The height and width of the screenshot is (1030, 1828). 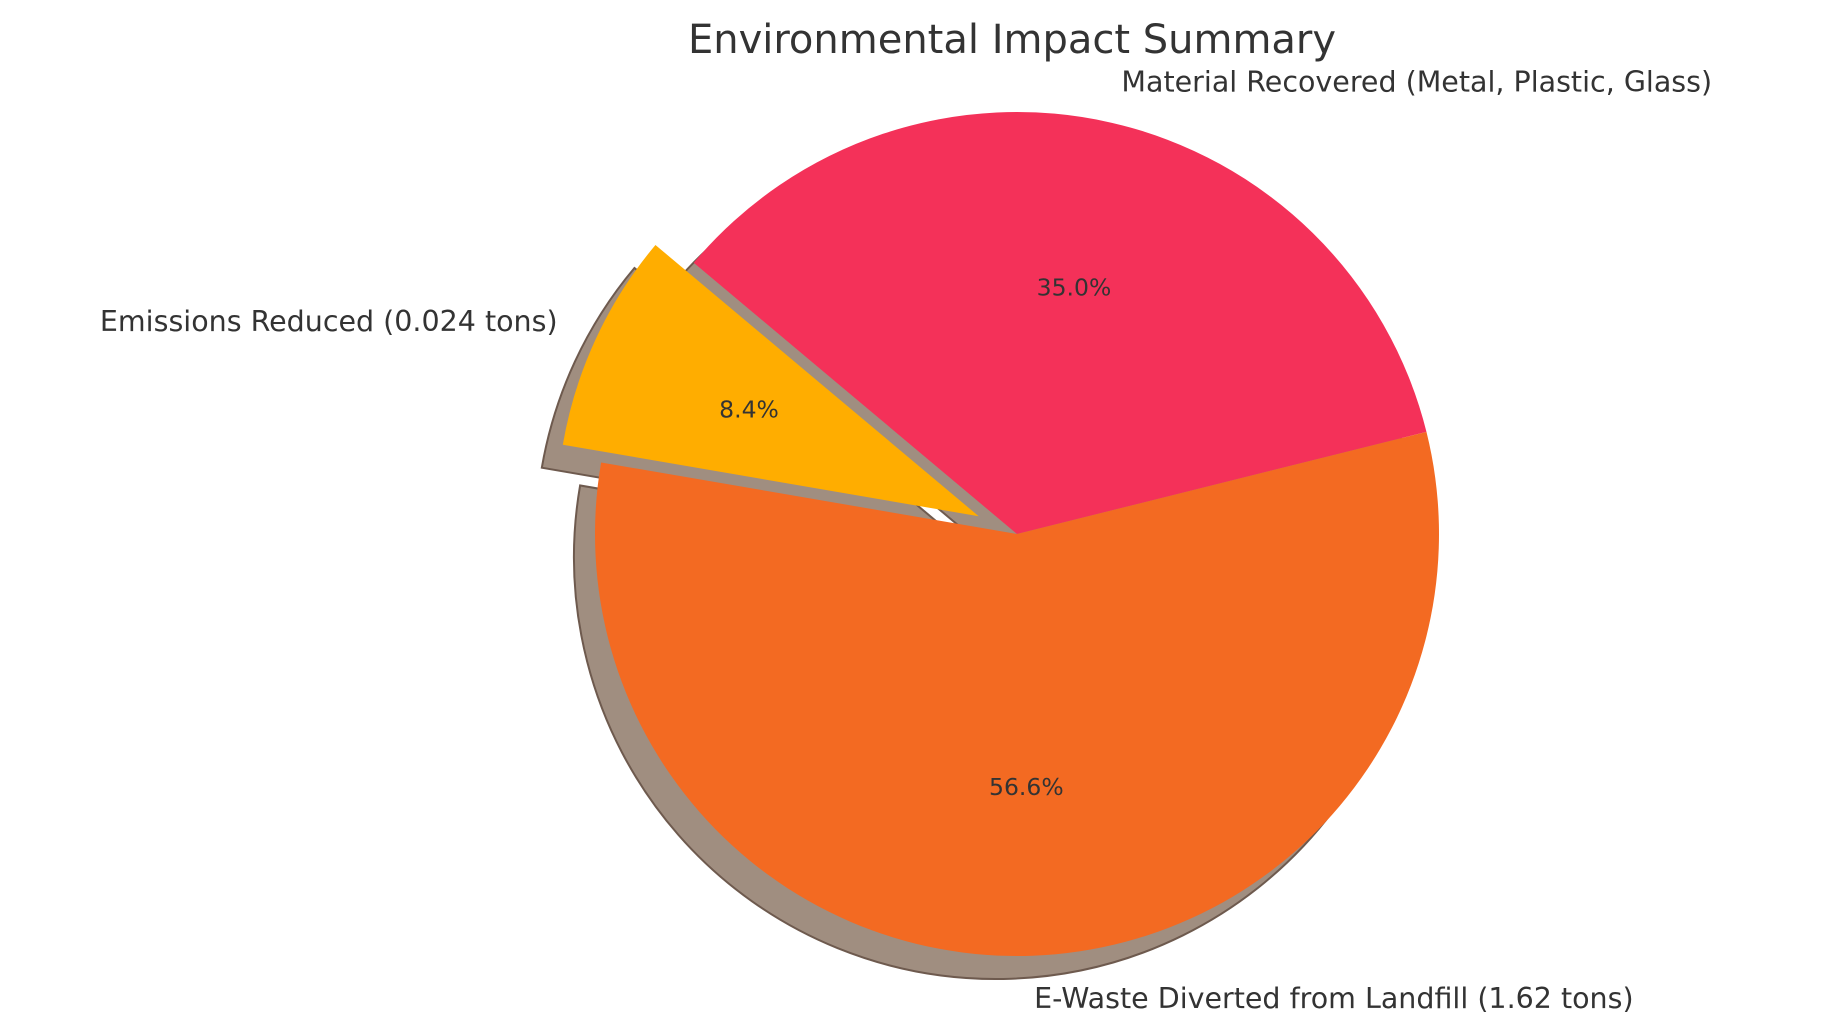 I want to click on percent-label-e-waste: 56.6%, so click(x=1026, y=787).